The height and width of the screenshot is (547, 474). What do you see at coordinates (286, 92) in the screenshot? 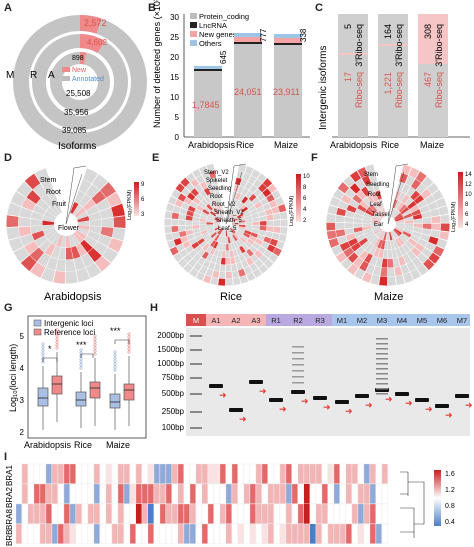
I see `bar-label-maize: 23,911` at bounding box center [286, 92].